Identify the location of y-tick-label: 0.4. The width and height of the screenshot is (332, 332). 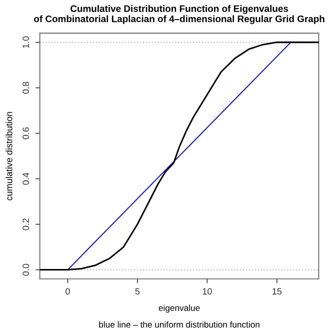
(26, 178).